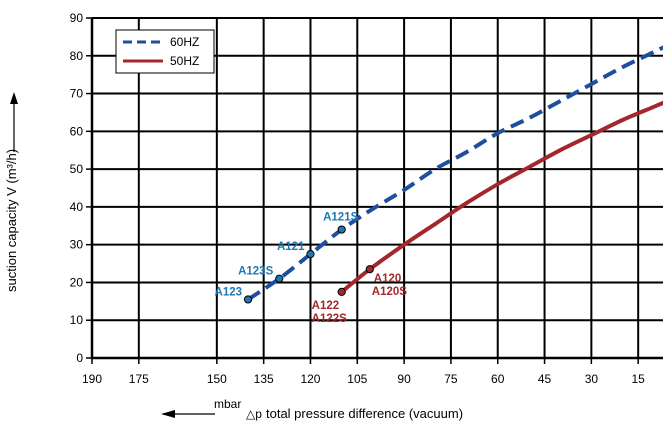 This screenshot has height=427, width=663. Describe the element at coordinates (498, 379) in the screenshot. I see `x-tick-label: 60` at that location.